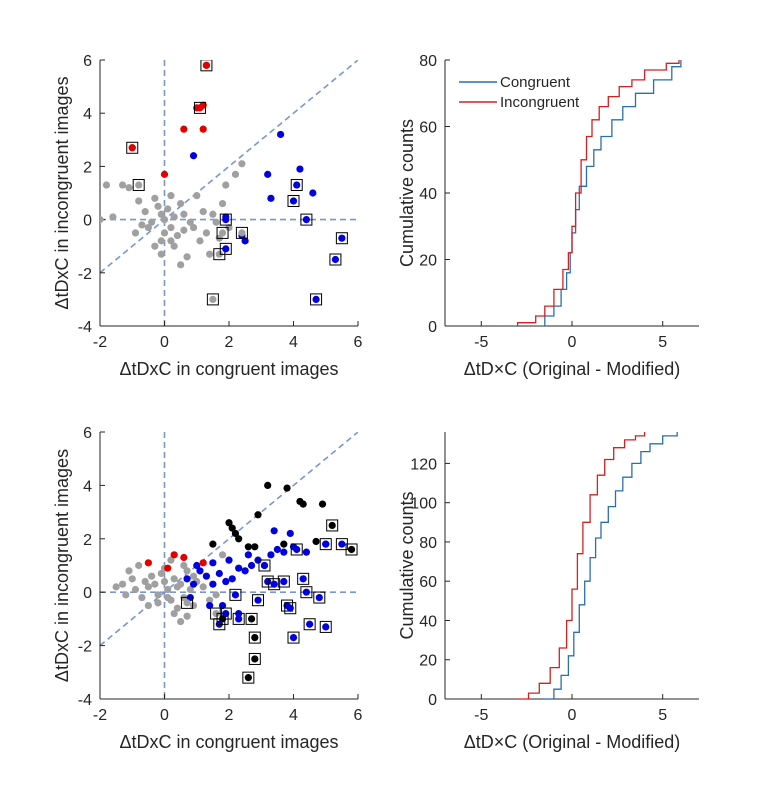  Describe the element at coordinates (228, 369) in the screenshot. I see `x-axis-label: ΔtDxC in congruent images` at that location.